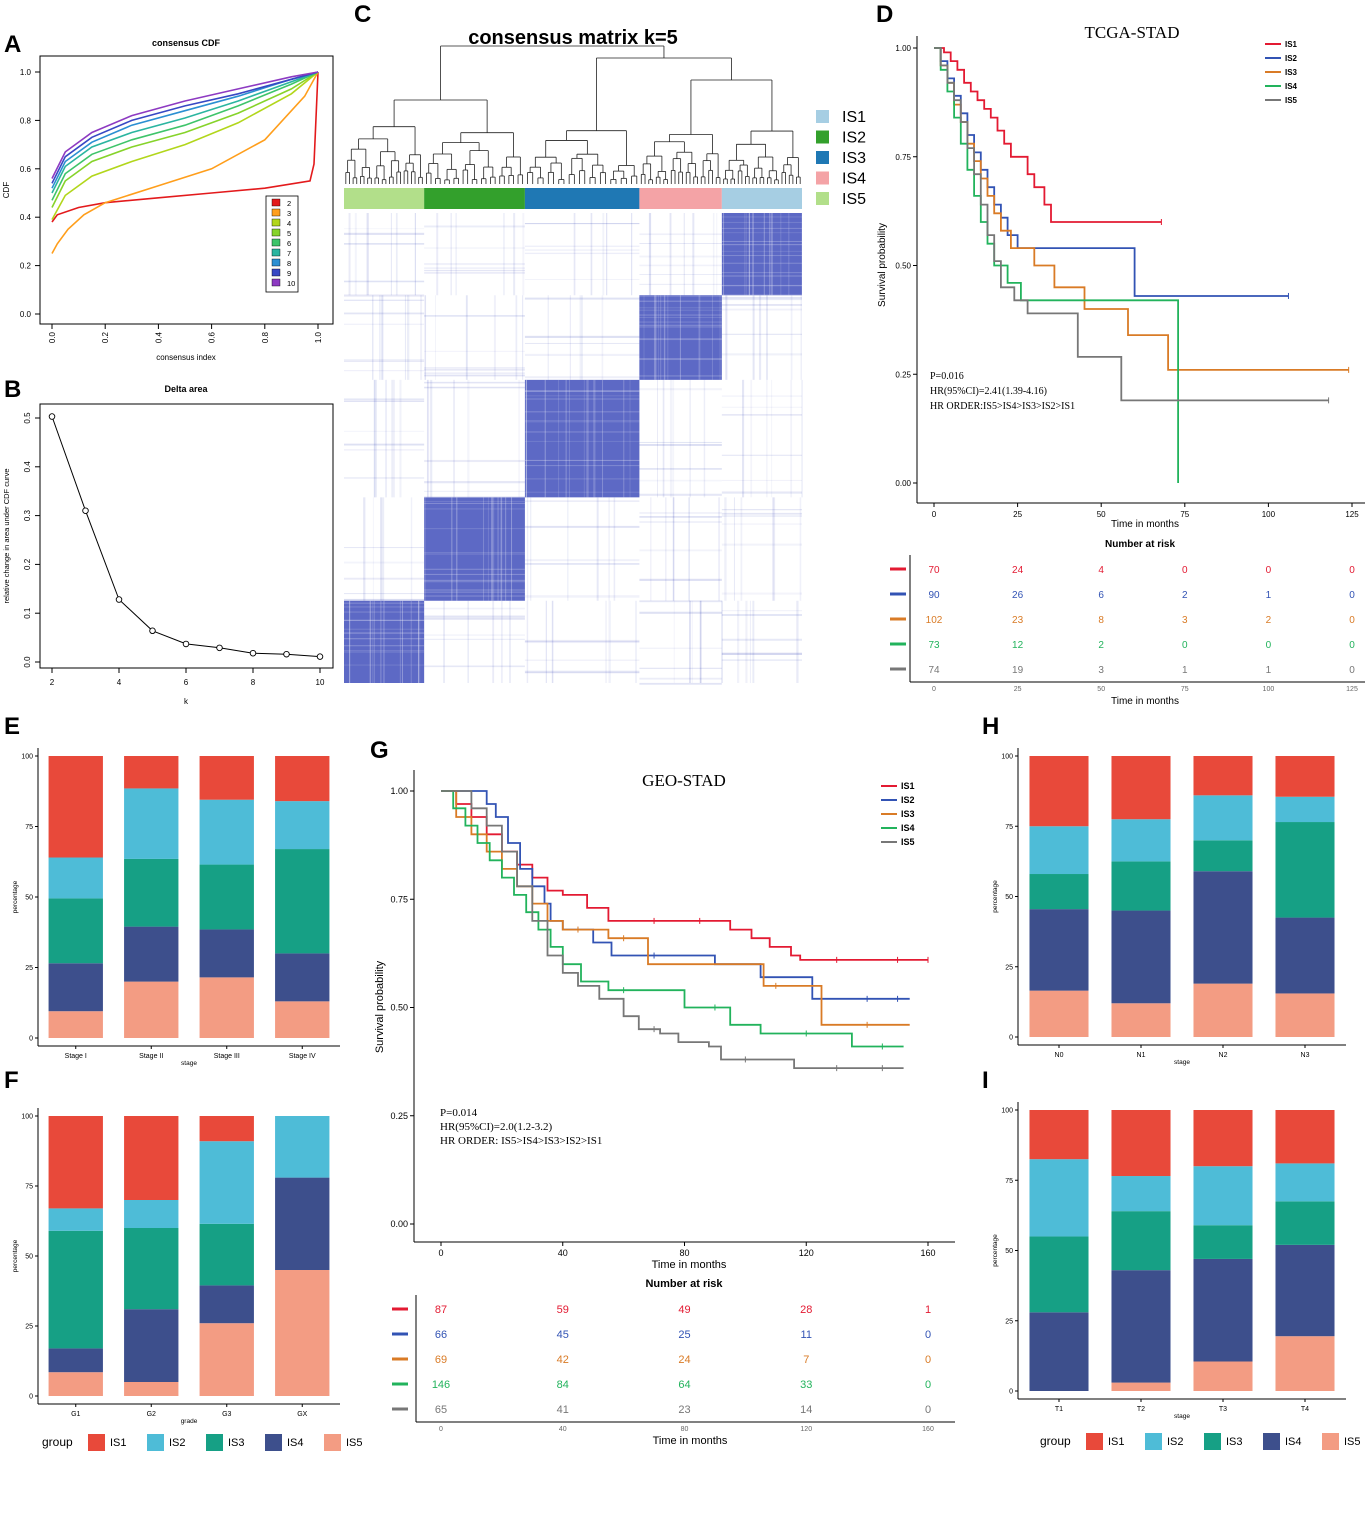  What do you see at coordinates (399, 1116) in the screenshot?
I see `y-tick-label: 0.25` at bounding box center [399, 1116].